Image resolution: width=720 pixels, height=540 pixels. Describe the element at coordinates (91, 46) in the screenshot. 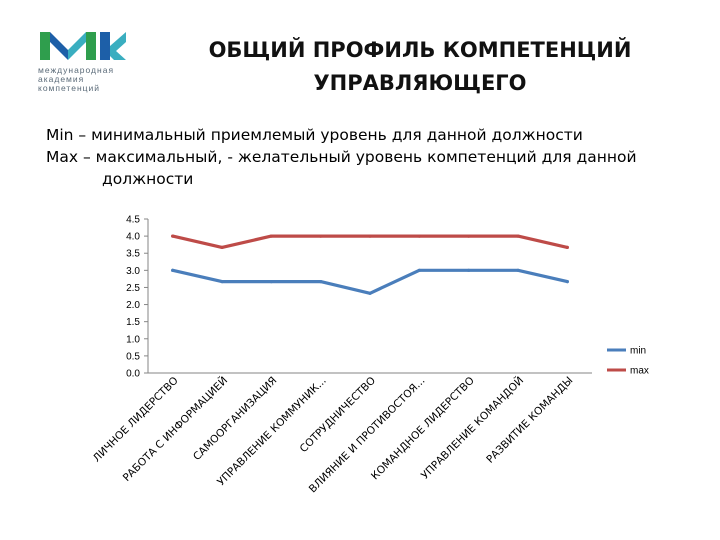

I see `logo-m-right` at that location.